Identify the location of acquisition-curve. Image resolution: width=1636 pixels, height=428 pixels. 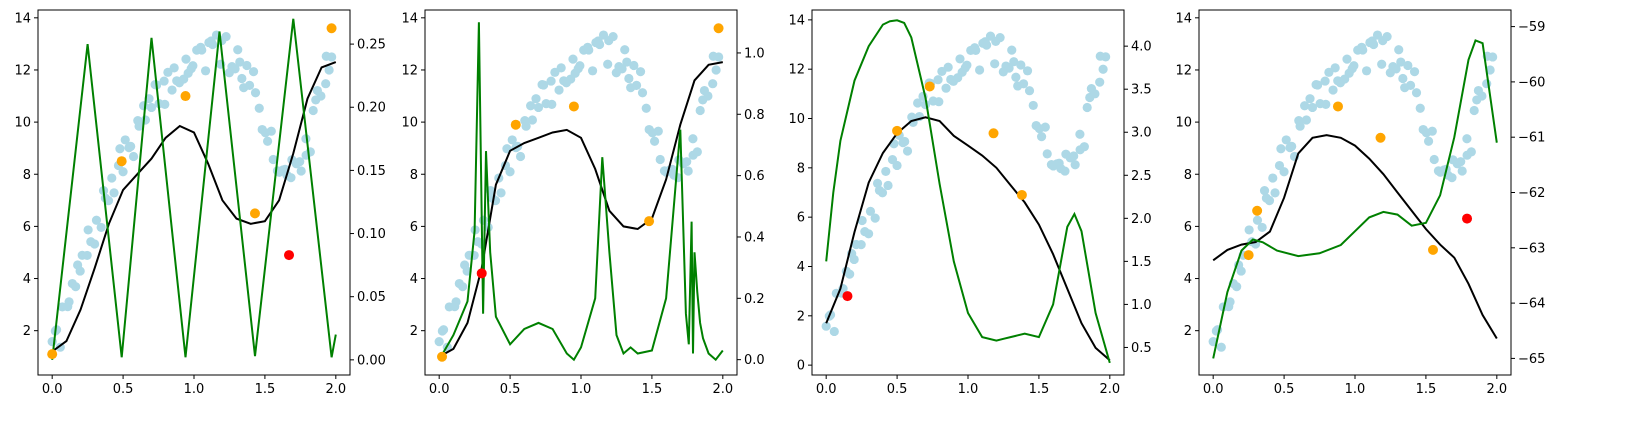
(581, 192).